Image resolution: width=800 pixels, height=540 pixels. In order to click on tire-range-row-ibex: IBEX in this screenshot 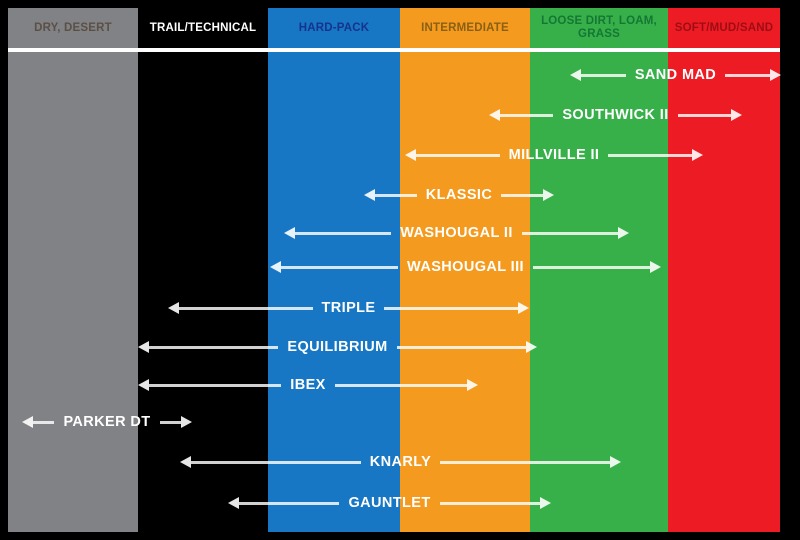, I will do `click(308, 385)`.